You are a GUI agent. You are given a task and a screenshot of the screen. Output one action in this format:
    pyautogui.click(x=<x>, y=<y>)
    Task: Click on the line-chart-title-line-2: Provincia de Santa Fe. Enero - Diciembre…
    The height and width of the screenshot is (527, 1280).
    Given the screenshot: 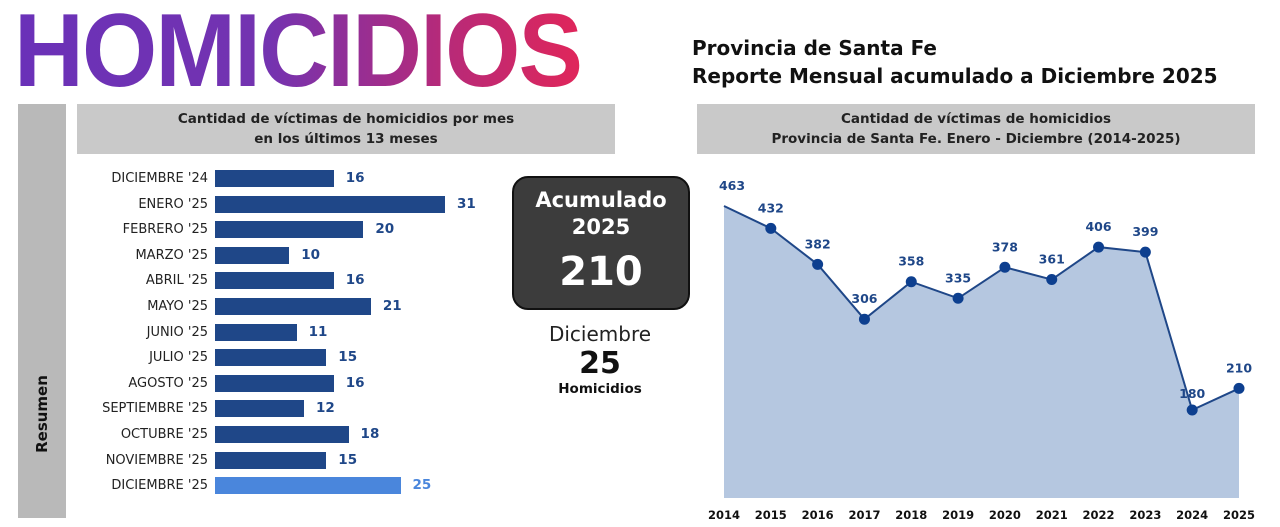 What is the action you would take?
    pyautogui.click(x=976, y=139)
    